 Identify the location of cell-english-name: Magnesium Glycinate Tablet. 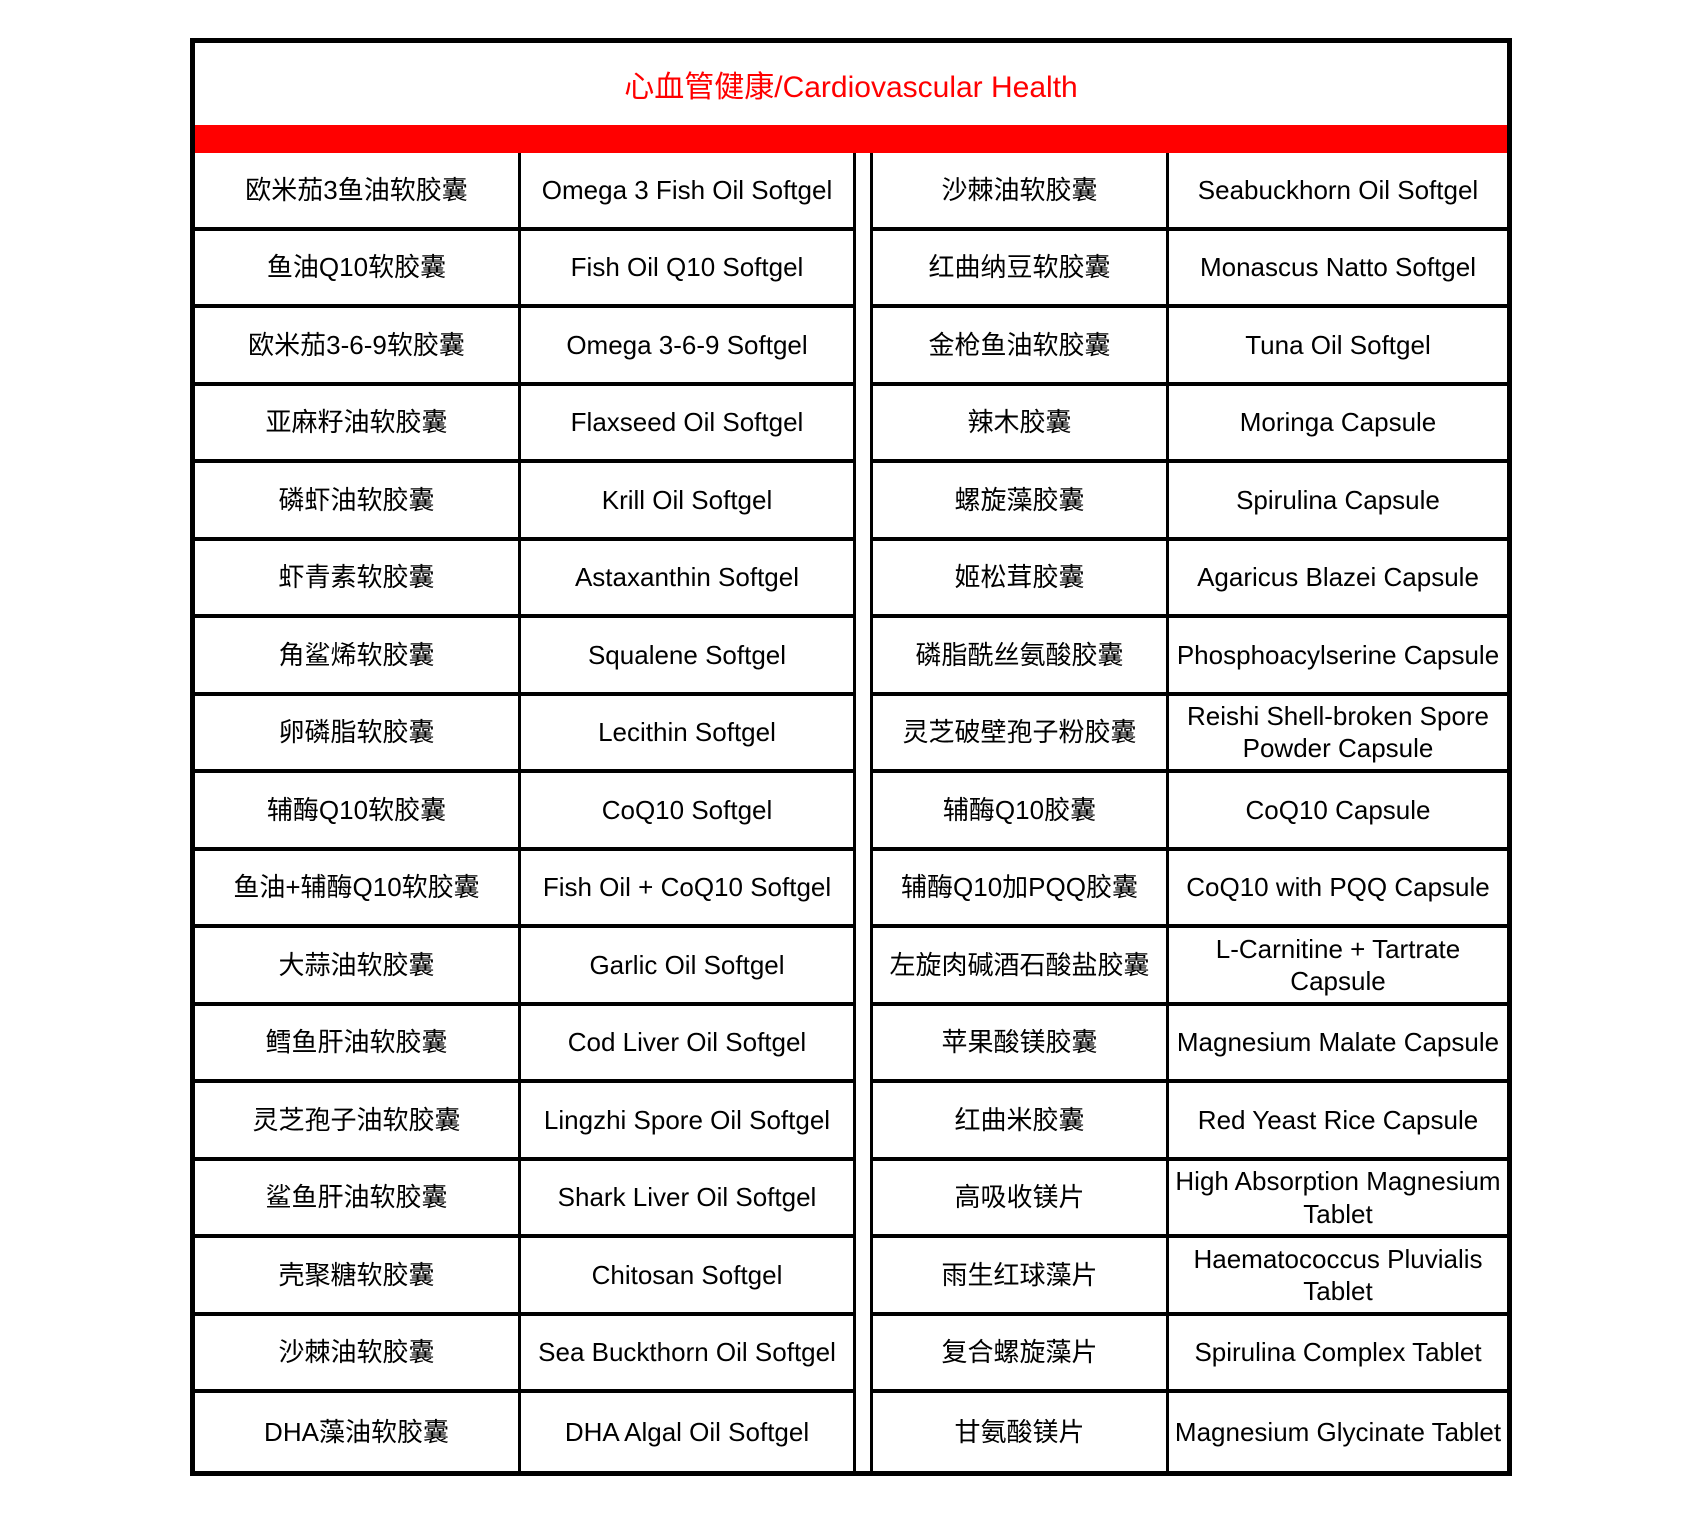
(1338, 1431).